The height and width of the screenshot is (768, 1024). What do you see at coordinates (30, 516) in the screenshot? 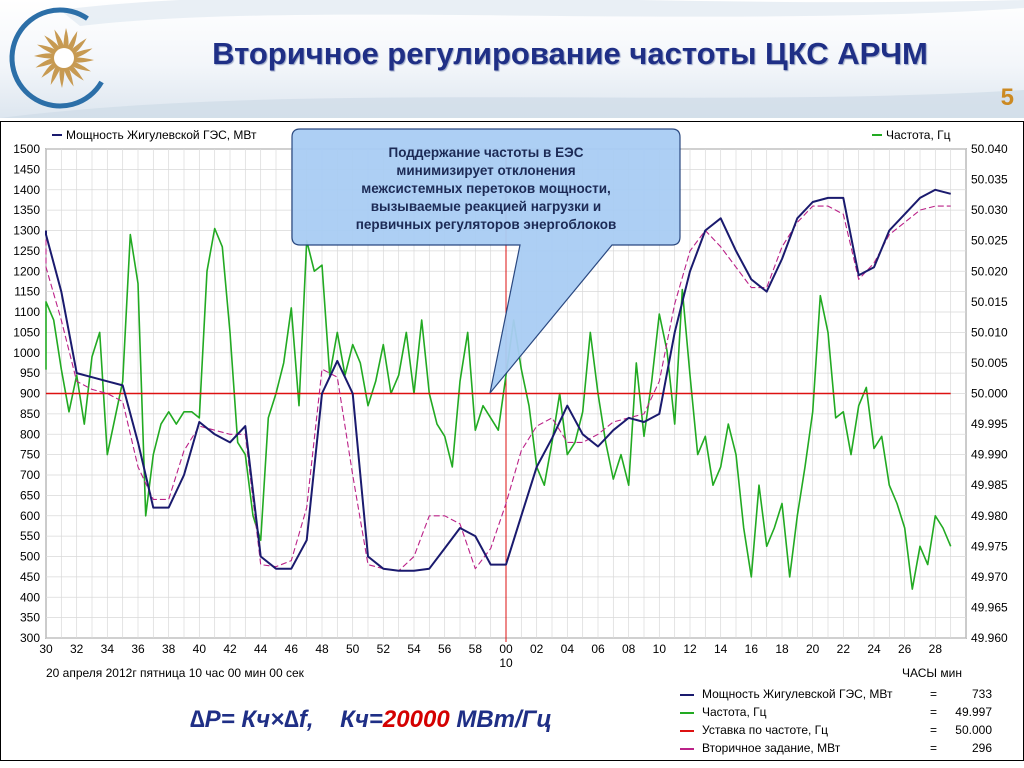
I see `y-left-tick-label: 600` at bounding box center [30, 516].